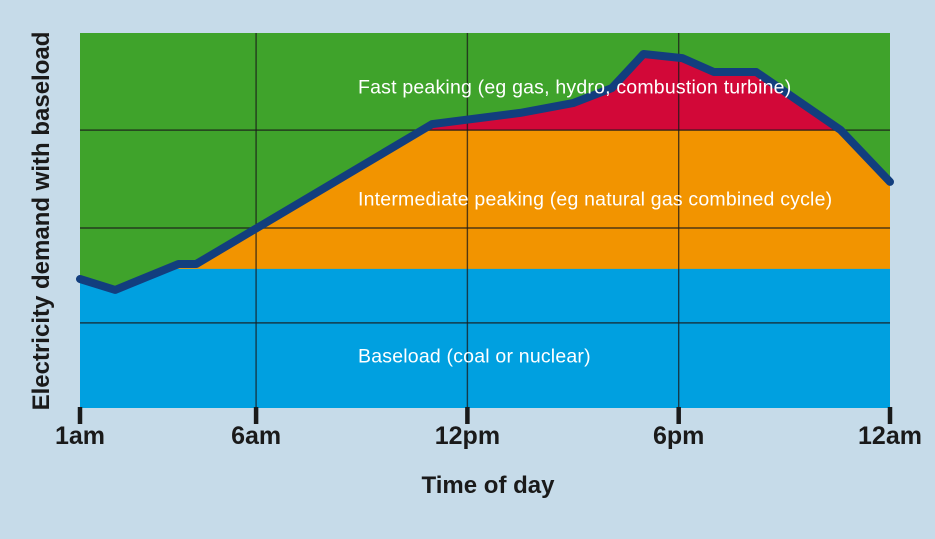 This screenshot has height=539, width=935. I want to click on baseload-label: Baseload (coal or nuclear), so click(474, 356).